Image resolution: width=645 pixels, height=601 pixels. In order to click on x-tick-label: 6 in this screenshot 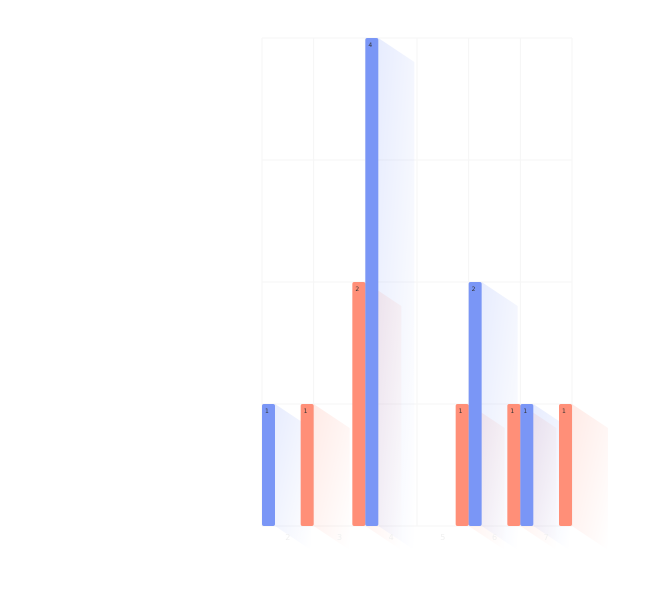, I will do `click(494, 537)`.